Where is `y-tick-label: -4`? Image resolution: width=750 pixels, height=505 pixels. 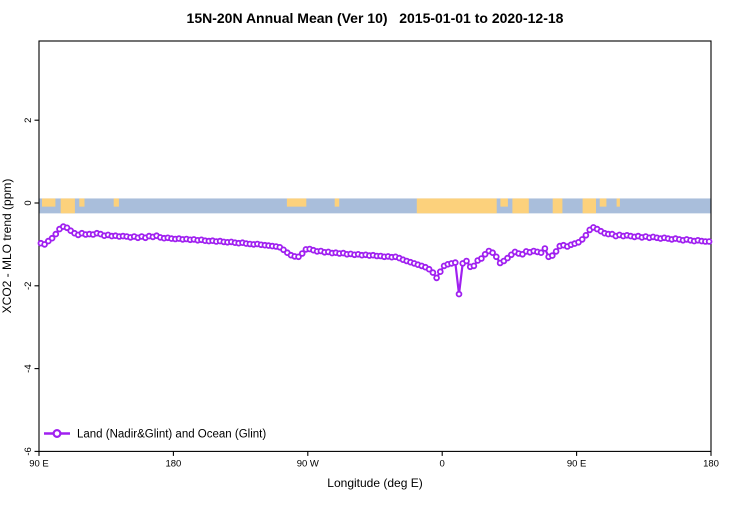 y-tick-label: -4 is located at coordinates (28, 368).